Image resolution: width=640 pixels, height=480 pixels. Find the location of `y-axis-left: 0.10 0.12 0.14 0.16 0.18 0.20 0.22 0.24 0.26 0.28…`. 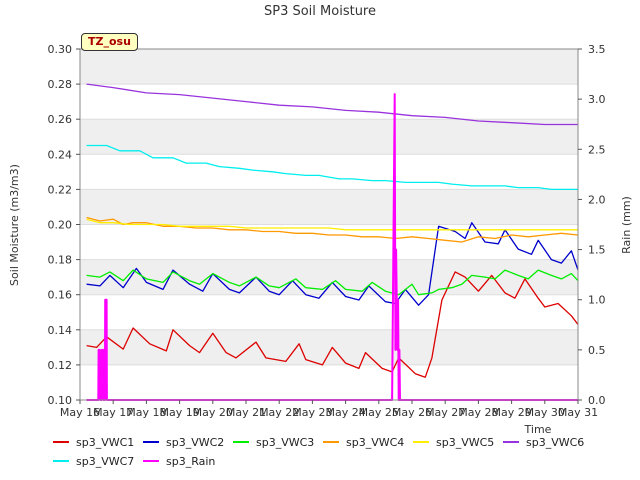

y-axis-left: 0.10 0.12 0.14 0.16 0.18 0.20 0.22 0.24 0.26 0.28… is located at coordinates (64, 225).